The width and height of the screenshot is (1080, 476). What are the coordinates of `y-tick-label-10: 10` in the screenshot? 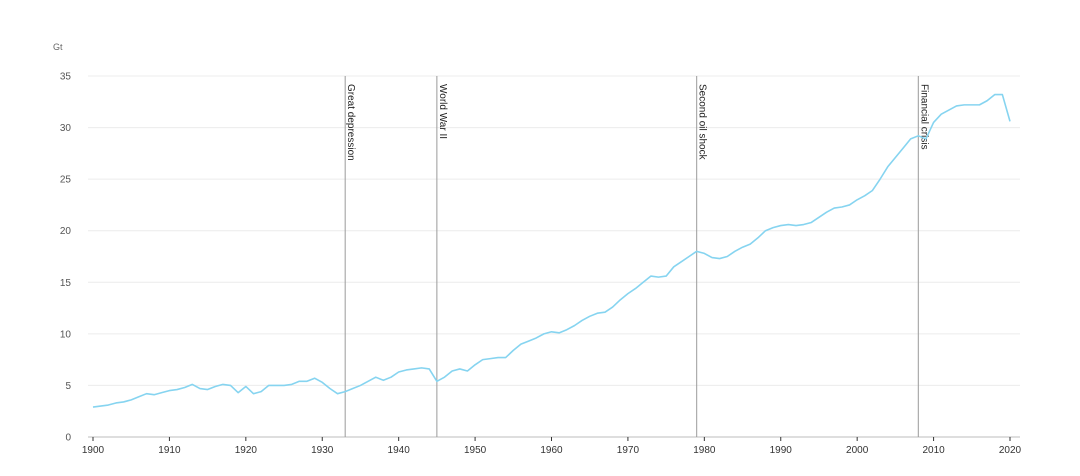 It's located at (66, 334).